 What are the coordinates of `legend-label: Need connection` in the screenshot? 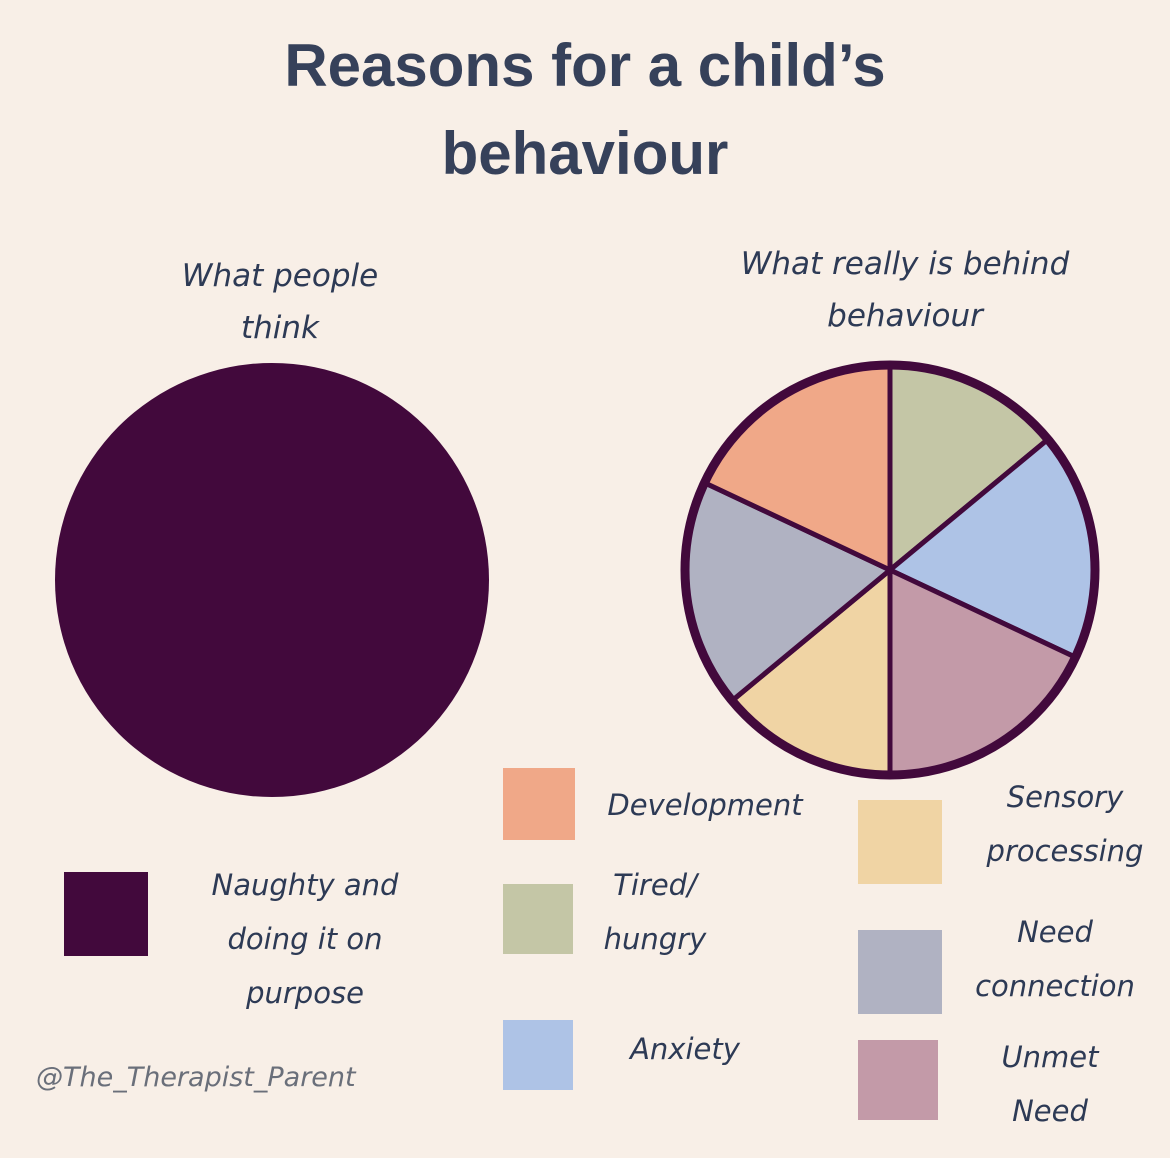 It's located at (1055, 959).